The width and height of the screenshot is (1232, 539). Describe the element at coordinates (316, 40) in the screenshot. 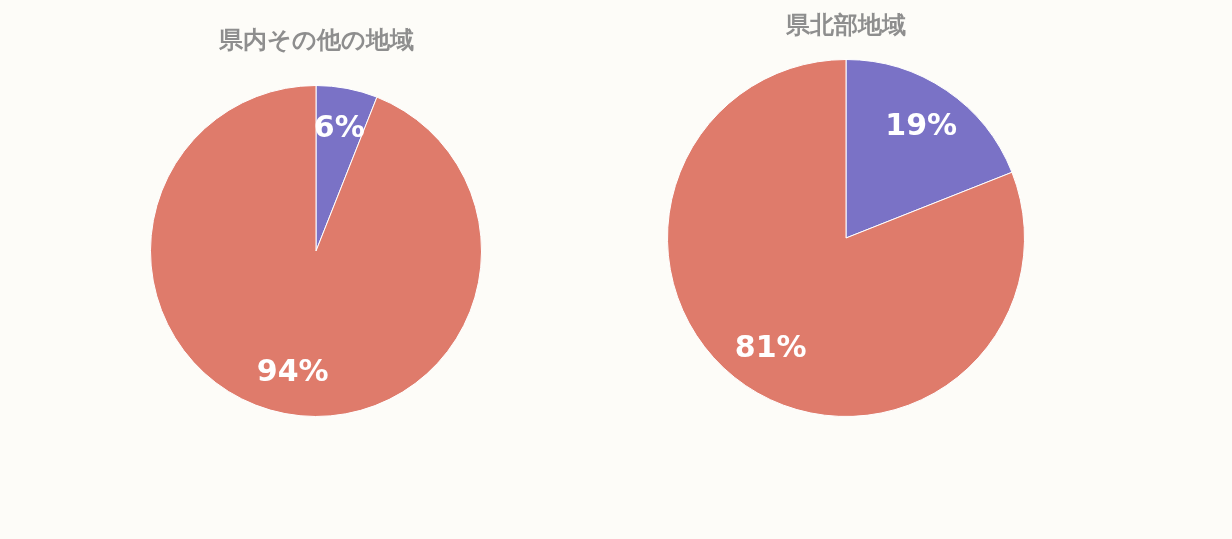

I see `chart-title: 県内その他の地域` at that location.